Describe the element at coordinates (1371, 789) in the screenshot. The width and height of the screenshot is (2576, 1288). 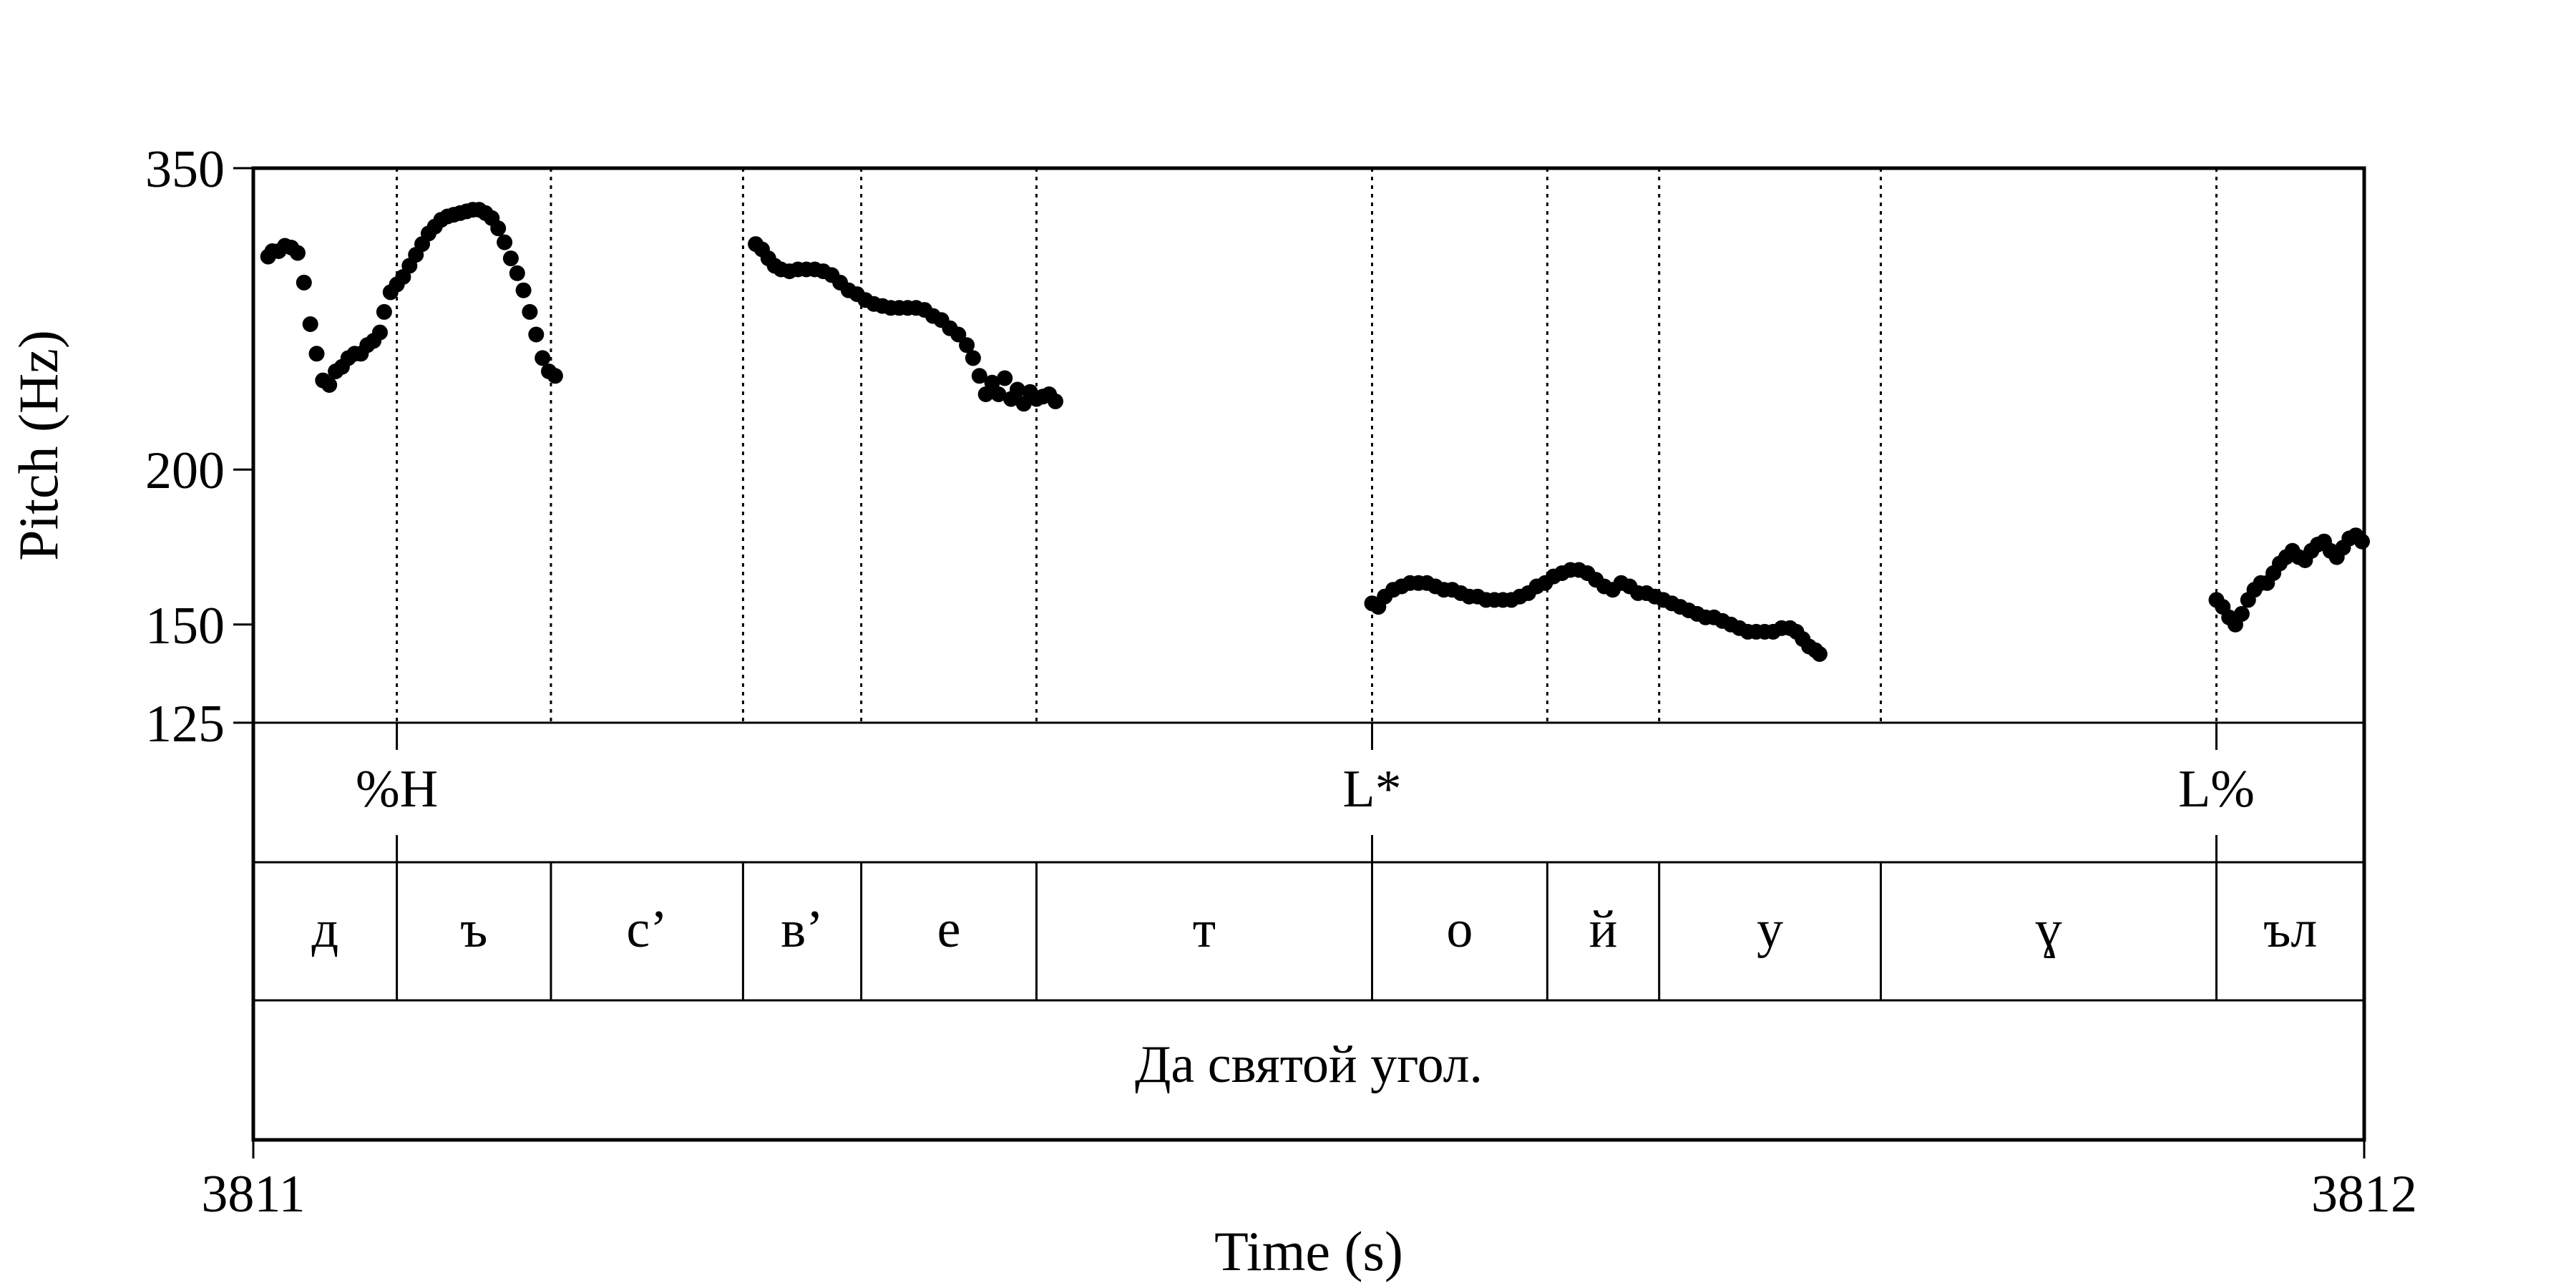
I see `tone-label: L*` at that location.